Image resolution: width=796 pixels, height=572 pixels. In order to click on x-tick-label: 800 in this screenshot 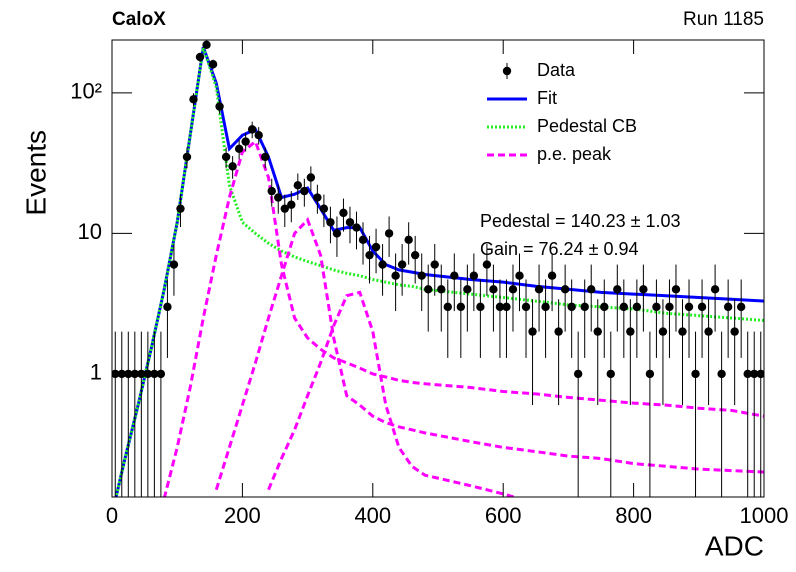, I will do `click(633, 515)`.